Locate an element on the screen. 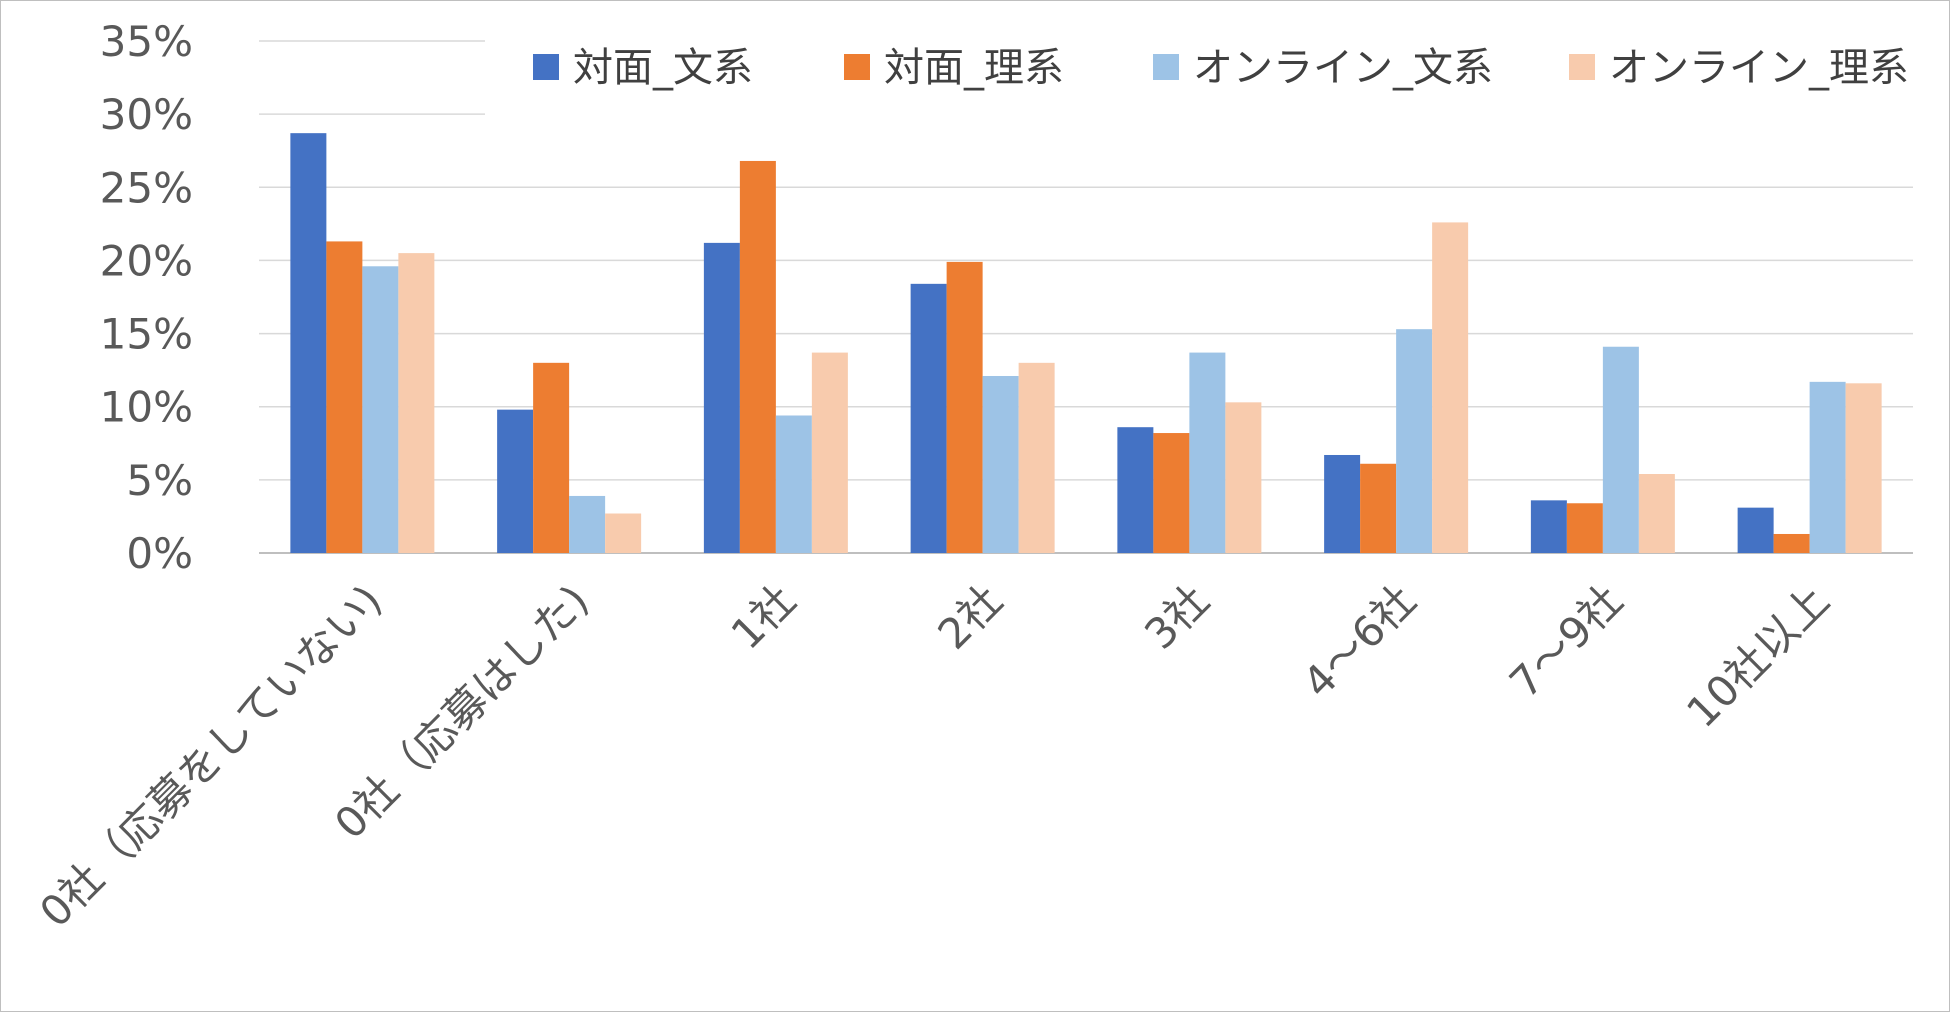 The width and height of the screenshot is (1950, 1012). y-tick-label: 35% is located at coordinates (146, 41).